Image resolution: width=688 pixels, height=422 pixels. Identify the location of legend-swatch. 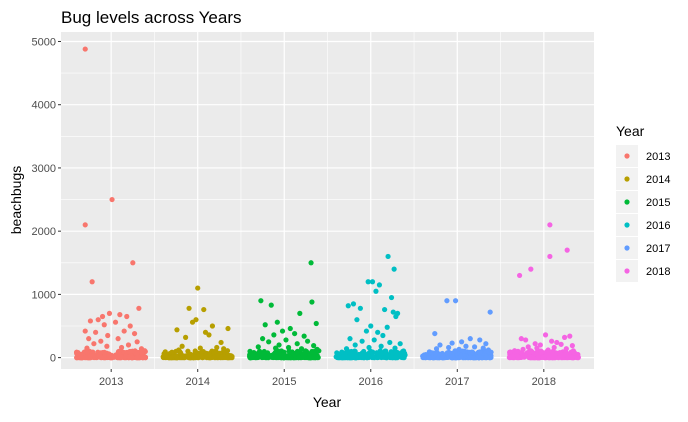
(627, 248).